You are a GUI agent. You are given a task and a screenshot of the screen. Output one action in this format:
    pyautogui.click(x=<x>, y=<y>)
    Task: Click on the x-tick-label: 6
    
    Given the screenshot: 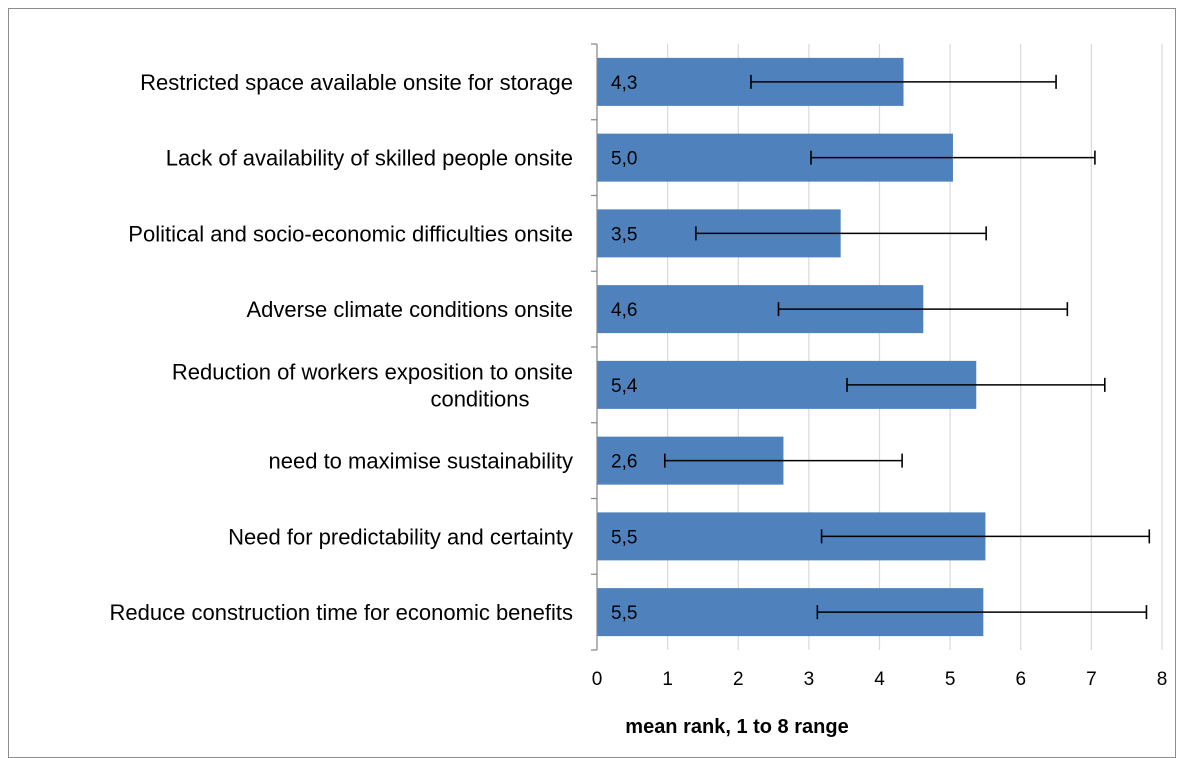 What is the action you would take?
    pyautogui.click(x=1020, y=679)
    